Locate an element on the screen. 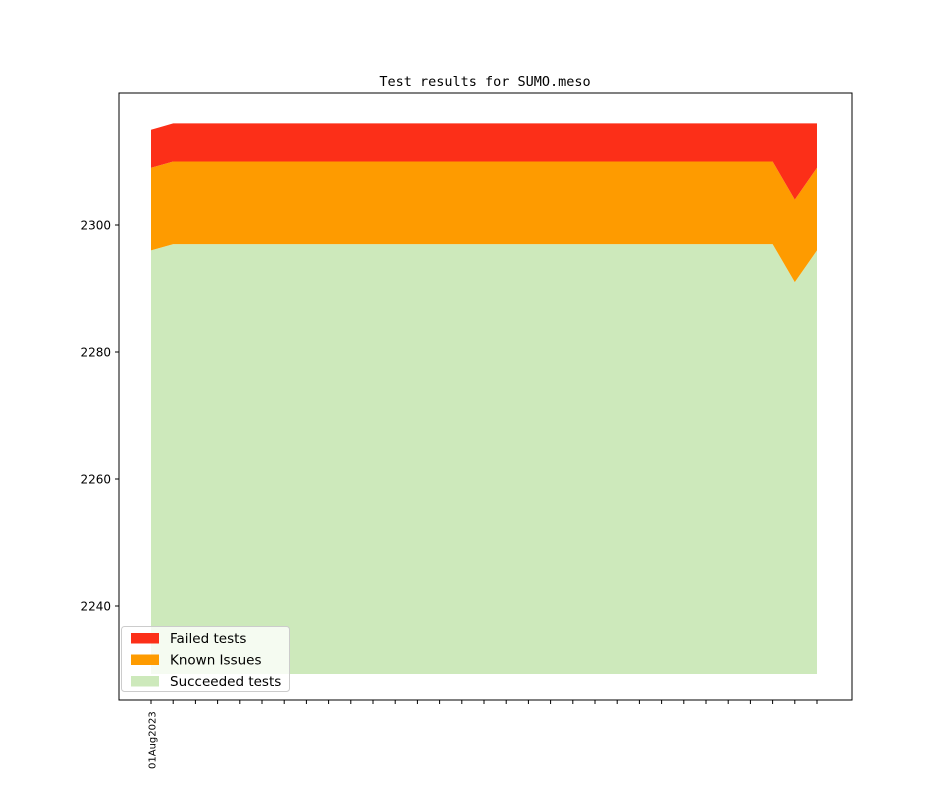  legend-label-known-issues: Known Issues is located at coordinates (216, 661).